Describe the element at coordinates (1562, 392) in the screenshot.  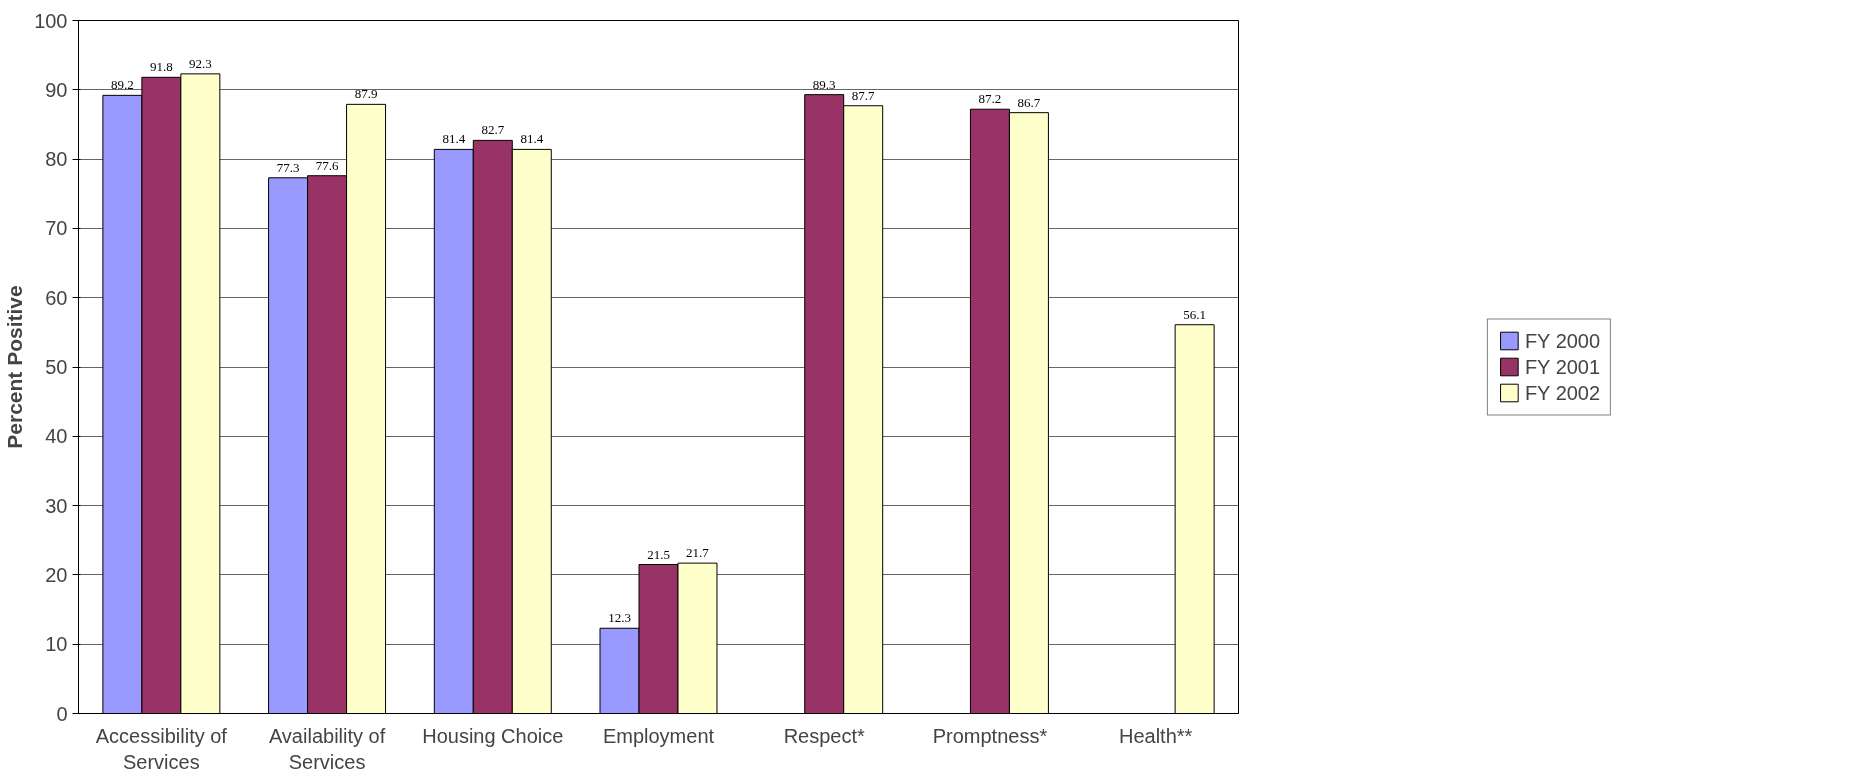
I see `legend-label: FY 2002` at that location.